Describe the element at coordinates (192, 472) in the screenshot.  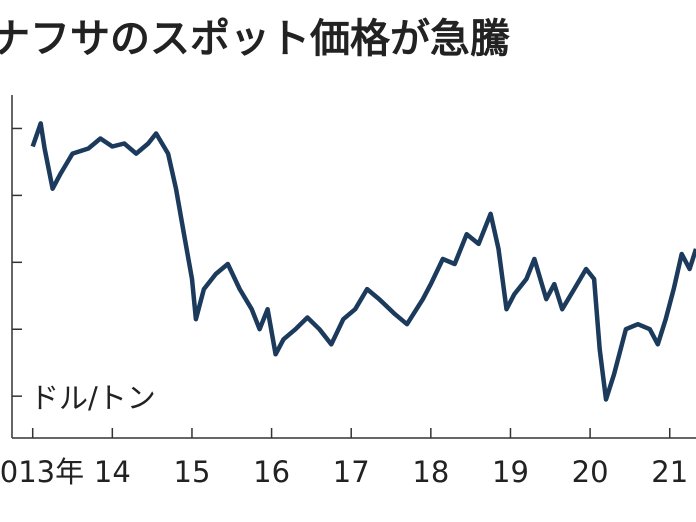
I see `x-tick-label: 15` at that location.